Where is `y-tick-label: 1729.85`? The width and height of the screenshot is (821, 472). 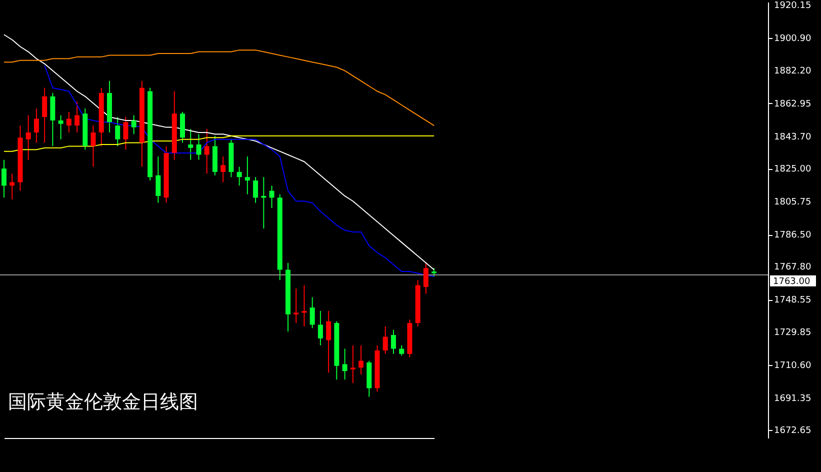 y-tick-label: 1729.85 is located at coordinates (793, 333).